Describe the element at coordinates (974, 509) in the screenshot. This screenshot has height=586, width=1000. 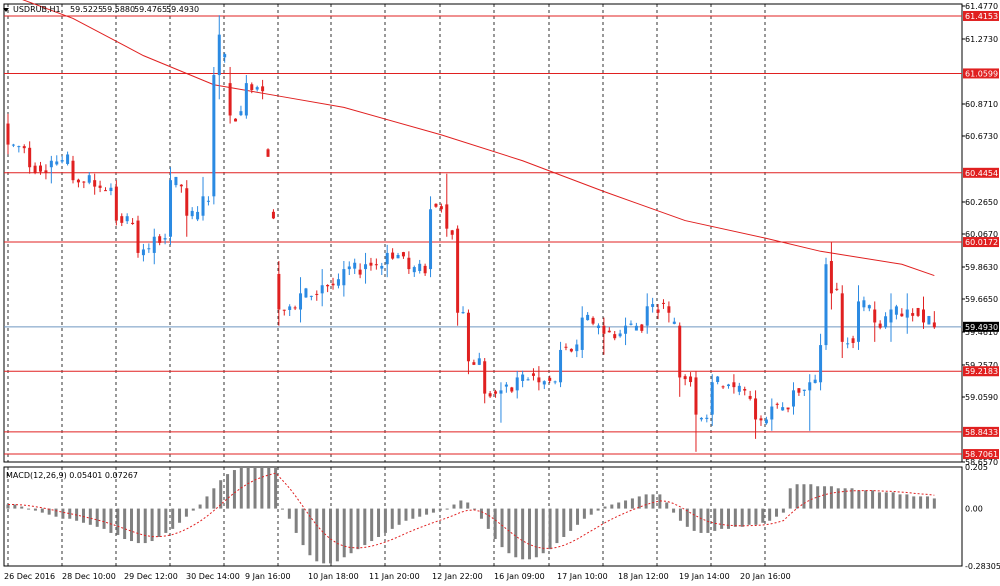
I see `macd-y-tick-label: 0.00` at that location.